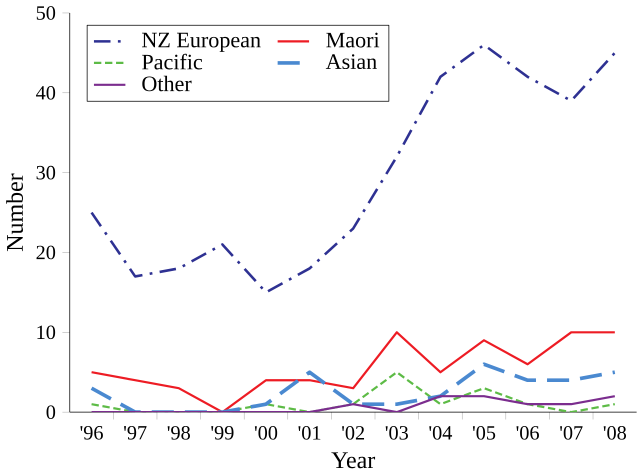 The height and width of the screenshot is (474, 637). What do you see at coordinates (14, 212) in the screenshot?
I see `y-axis-title: Number` at bounding box center [14, 212].